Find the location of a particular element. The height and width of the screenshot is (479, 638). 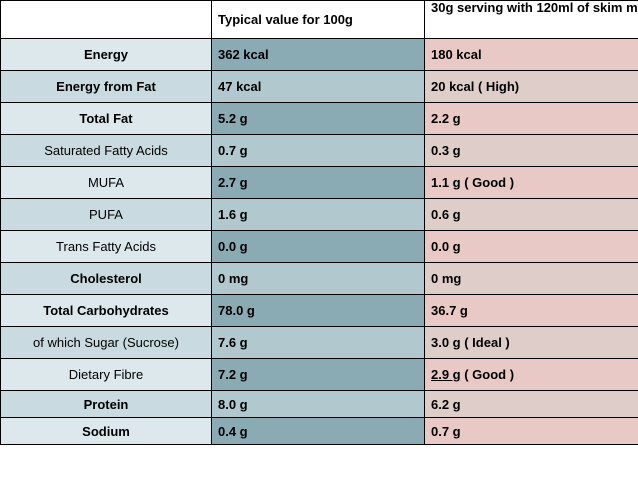

per-serving-value: 0.6 g is located at coordinates (531, 214).